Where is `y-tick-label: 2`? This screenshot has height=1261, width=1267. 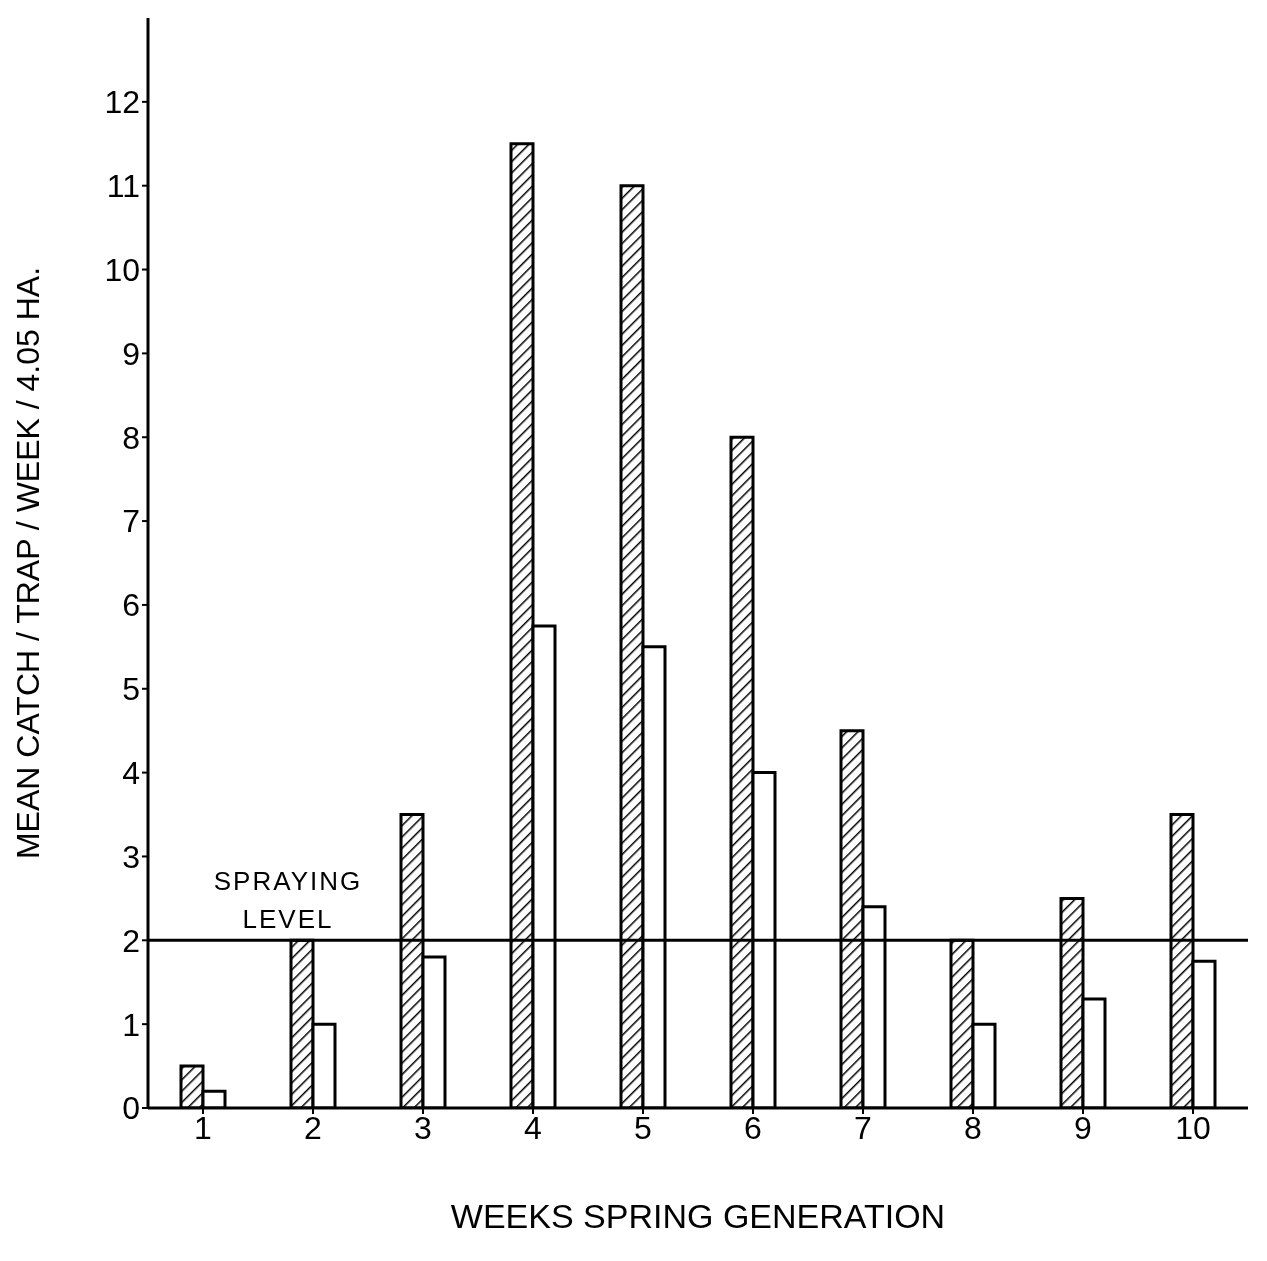 y-tick-label: 2 is located at coordinates (131, 940).